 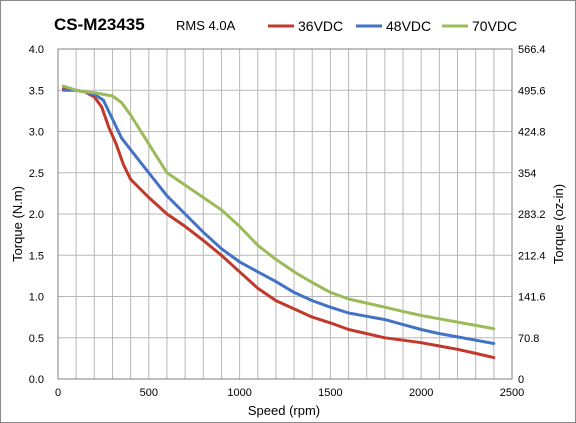 I want to click on y-tick-label: 0.5, so click(x=36, y=339).